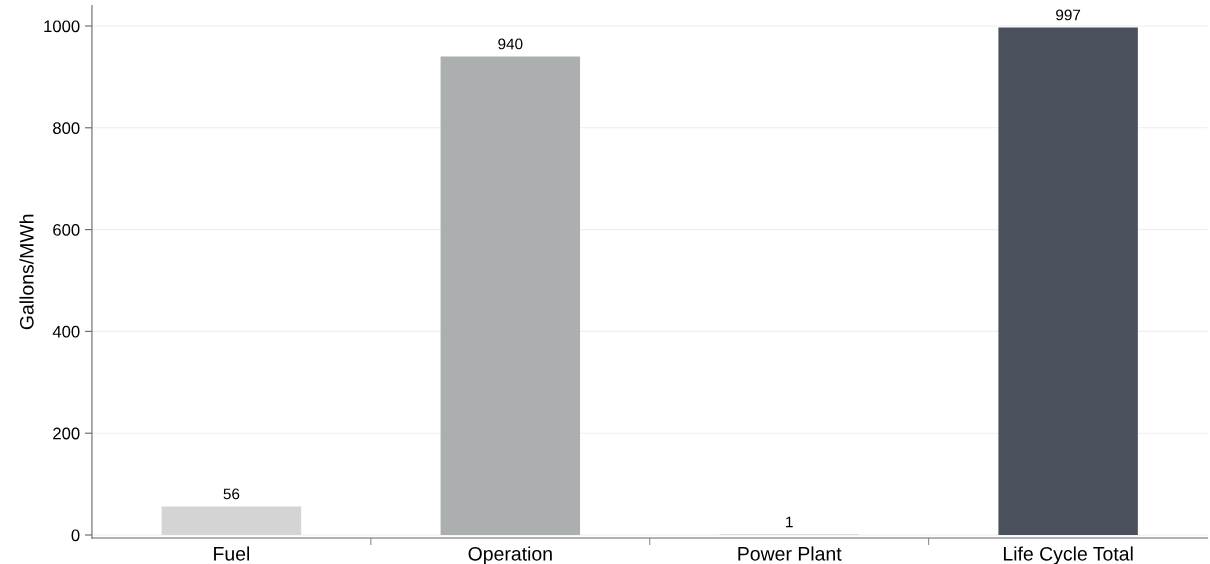  Describe the element at coordinates (231, 494) in the screenshot. I see `data-label: 56` at that location.